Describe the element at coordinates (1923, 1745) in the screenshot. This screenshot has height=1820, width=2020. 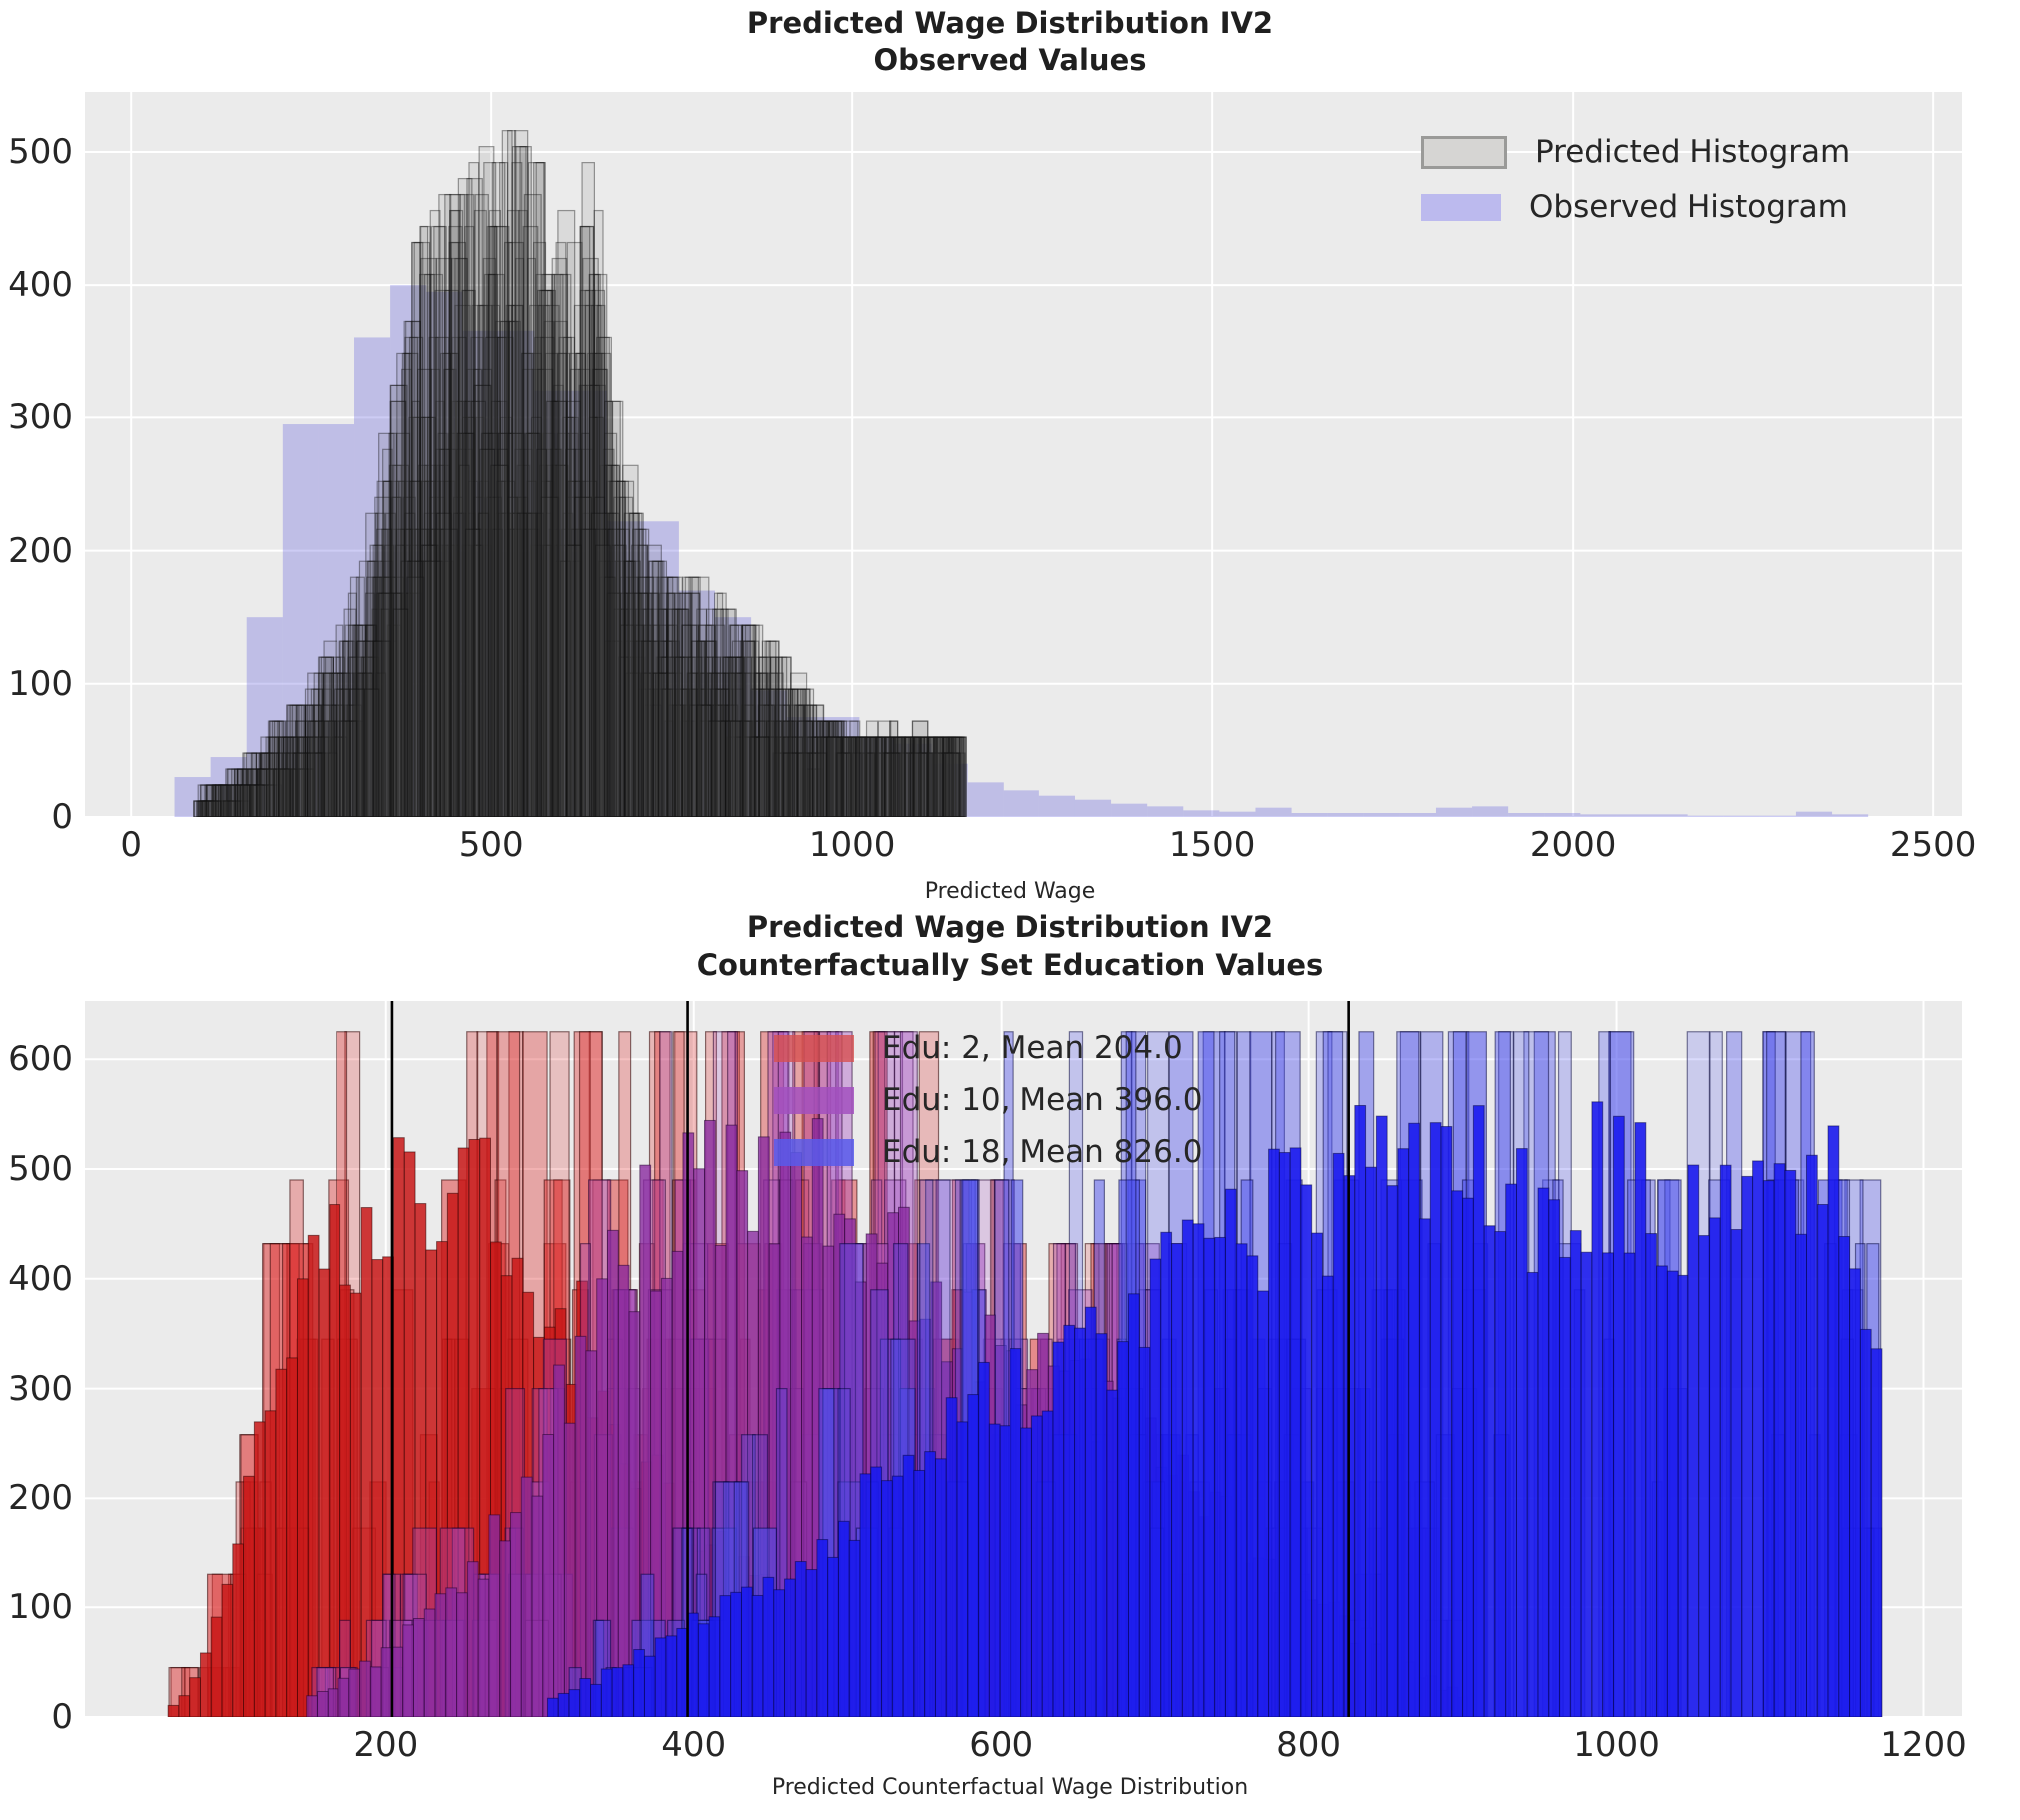
I see `x-tick-label: 1200` at that location.